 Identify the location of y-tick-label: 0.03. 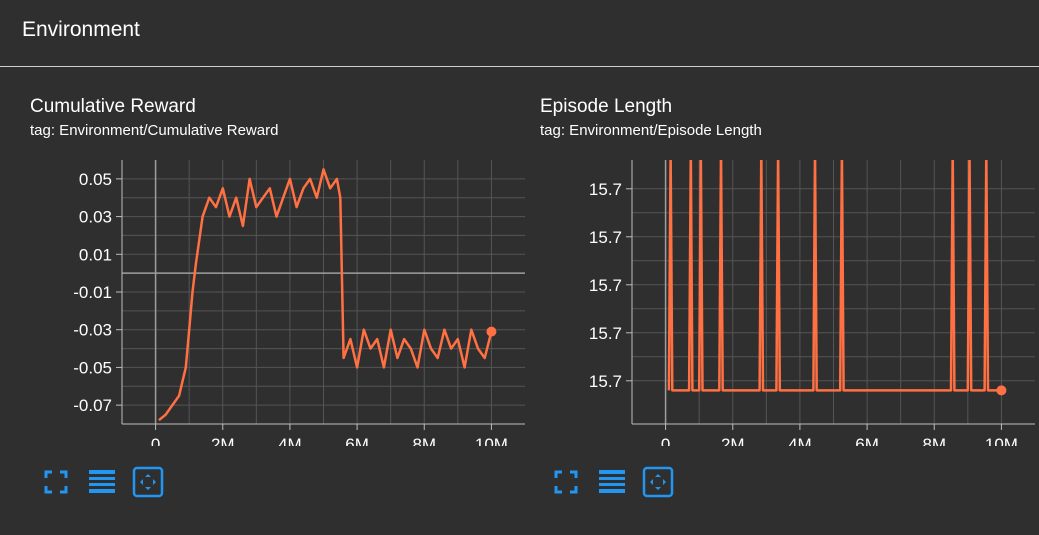
(95, 217).